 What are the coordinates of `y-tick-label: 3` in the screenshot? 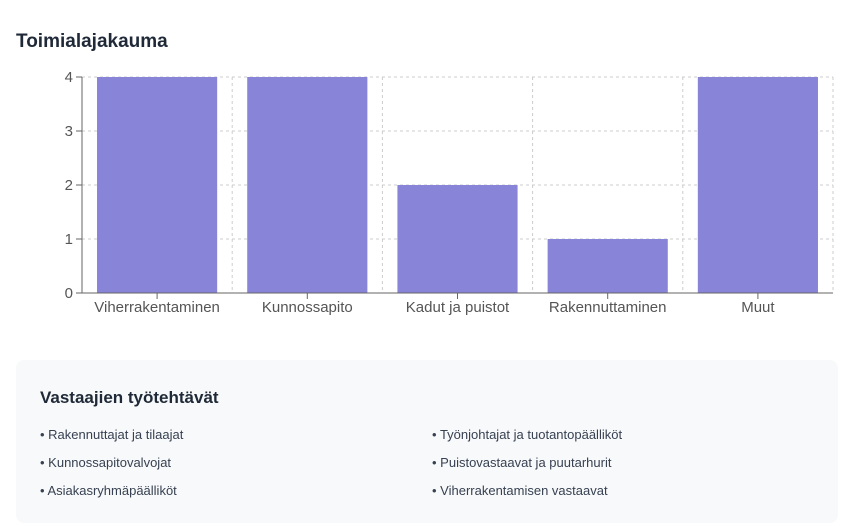 It's located at (69, 131).